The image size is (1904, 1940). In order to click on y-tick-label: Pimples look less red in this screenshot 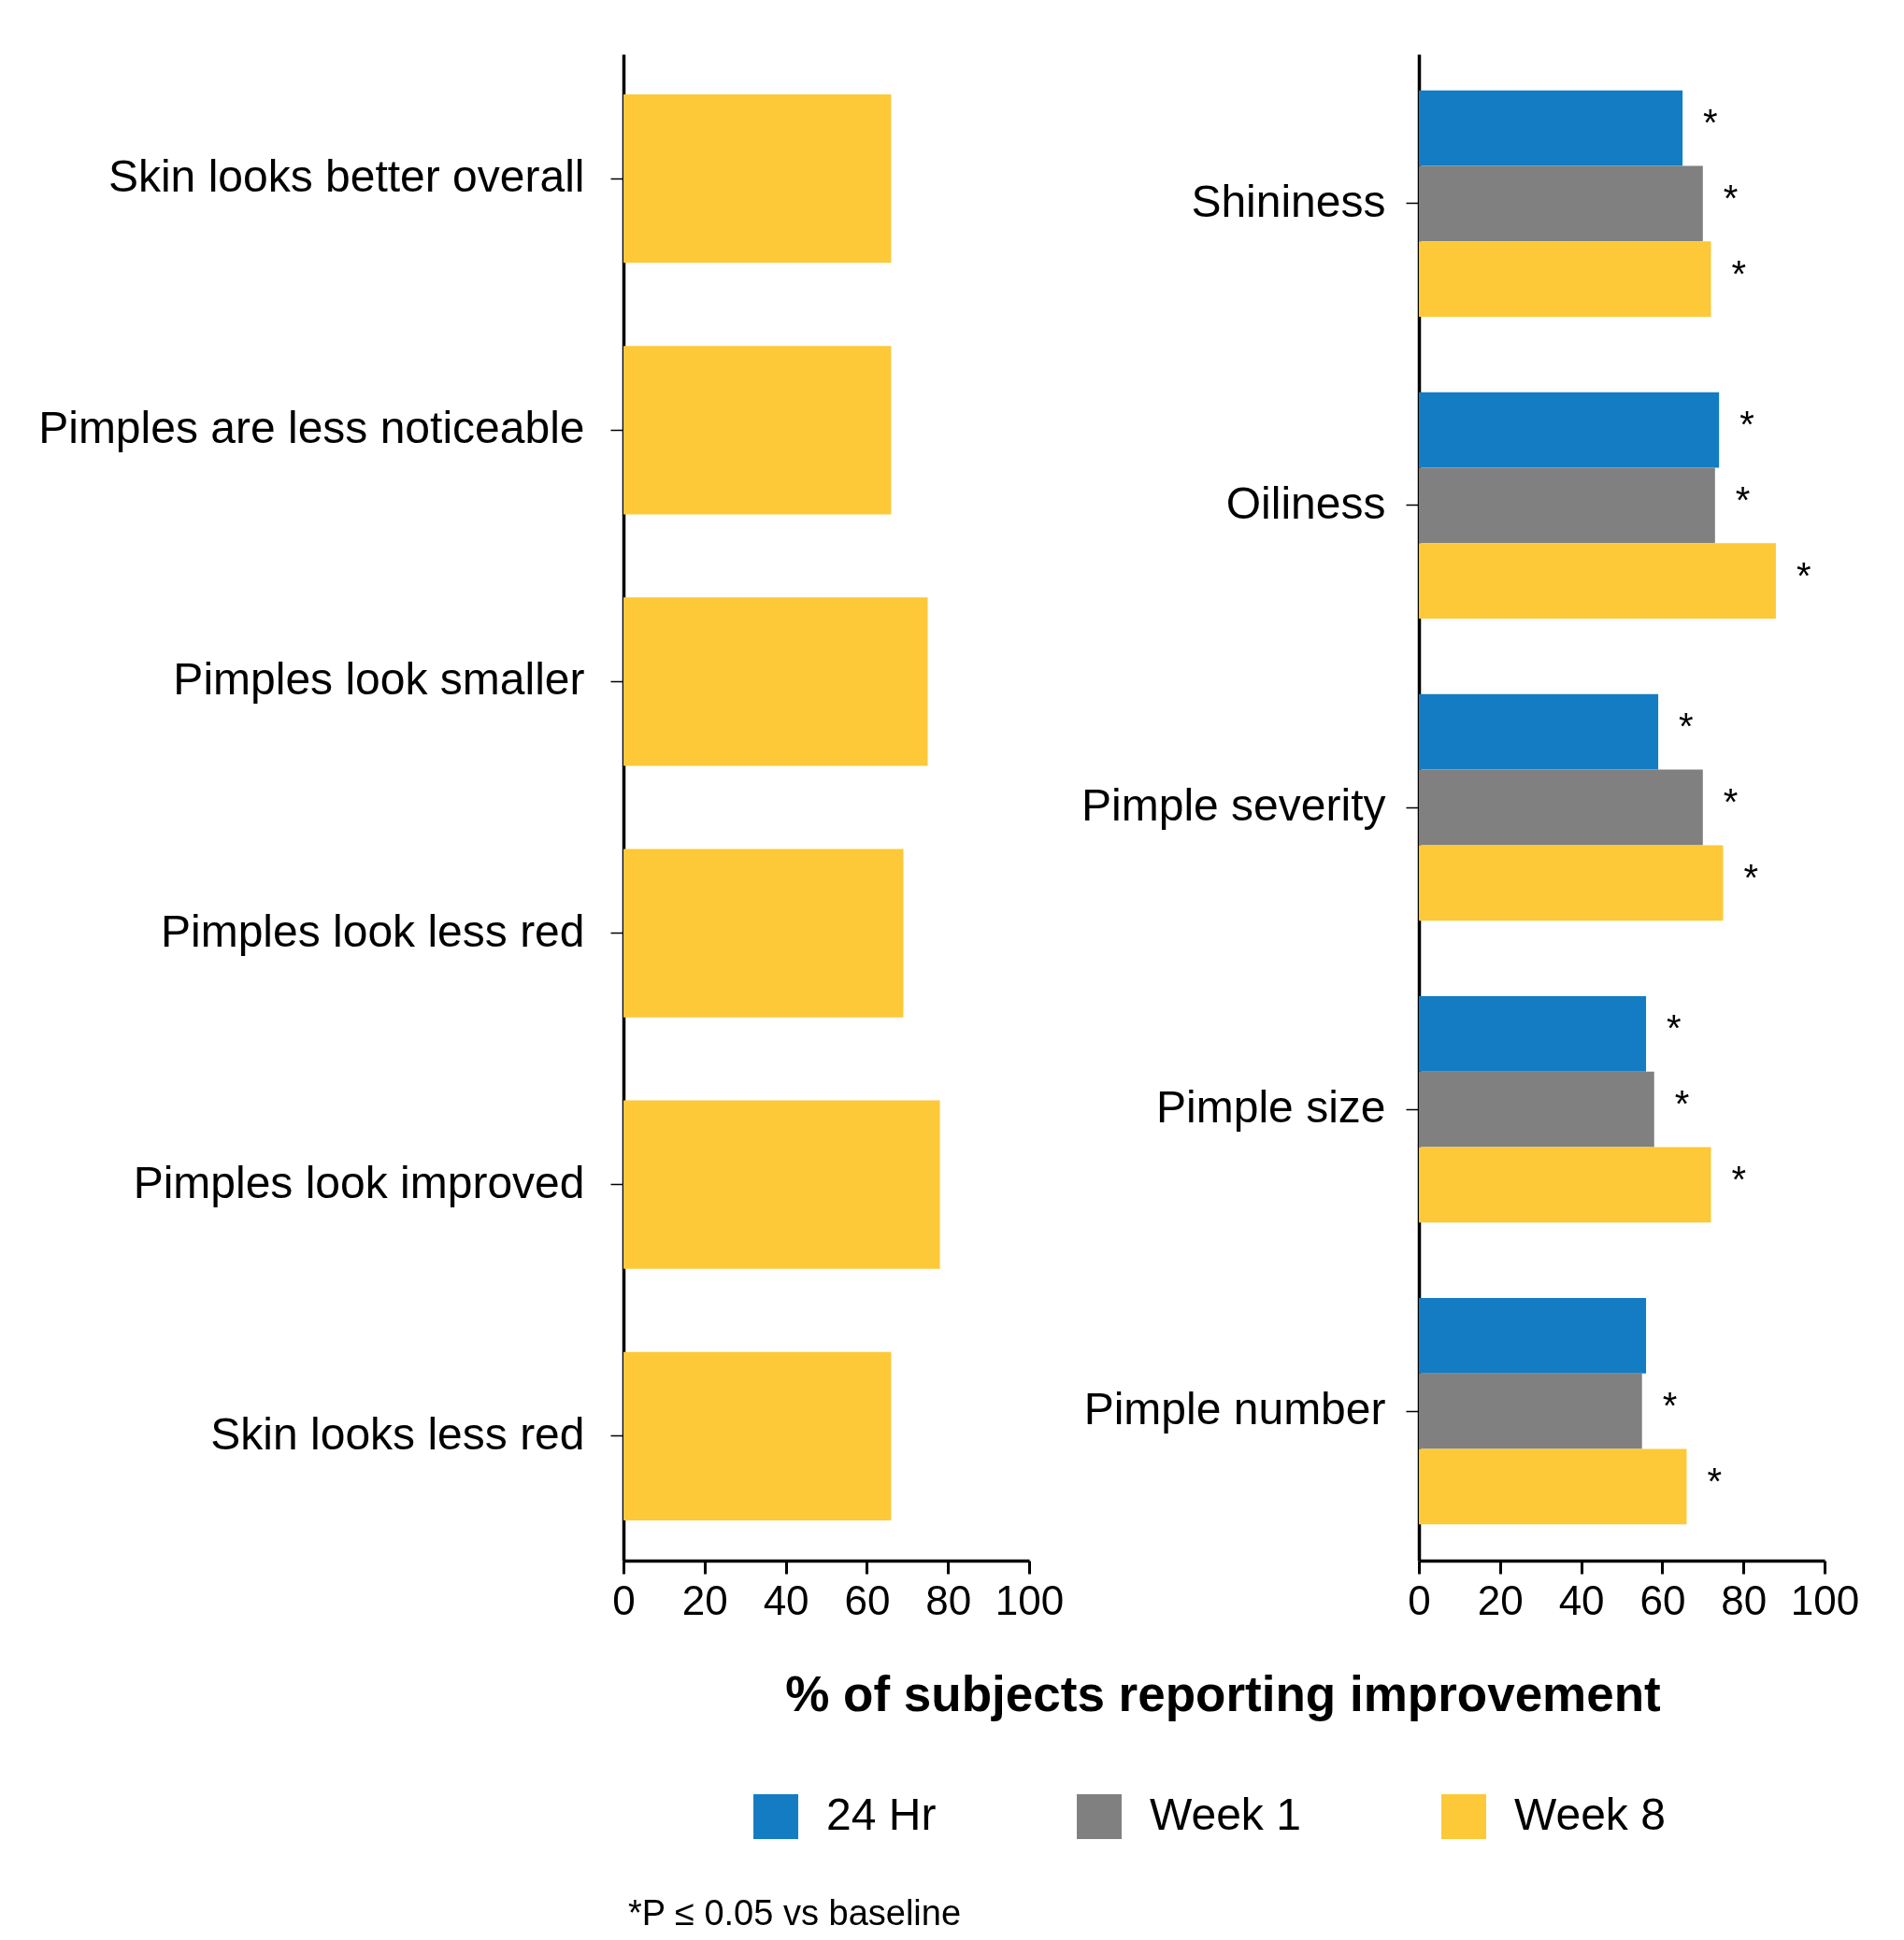, I will do `click(372, 931)`.